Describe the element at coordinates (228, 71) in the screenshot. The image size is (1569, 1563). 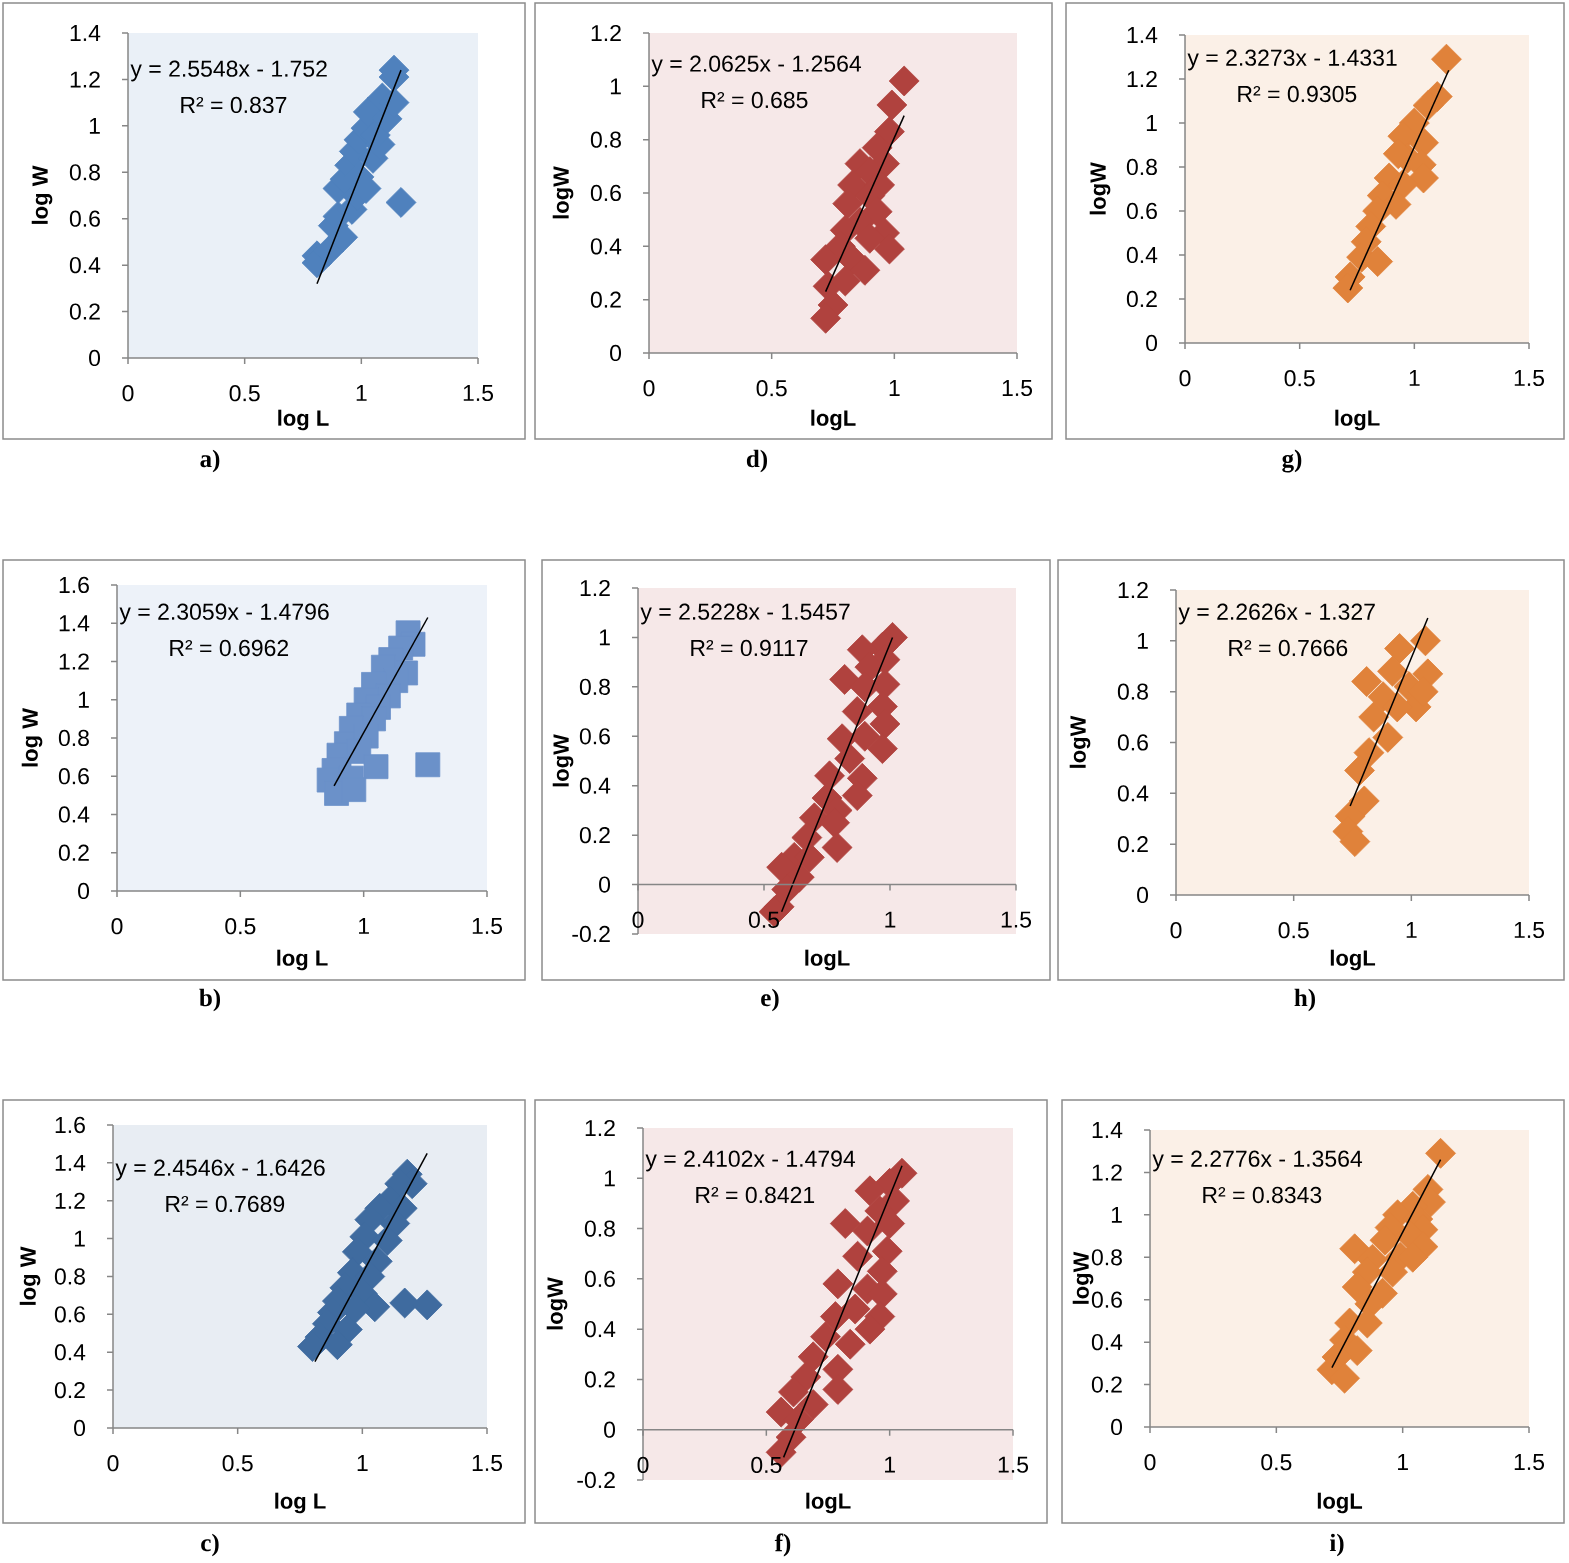
I see `annotation: y = 2.5548x - 1.752` at that location.